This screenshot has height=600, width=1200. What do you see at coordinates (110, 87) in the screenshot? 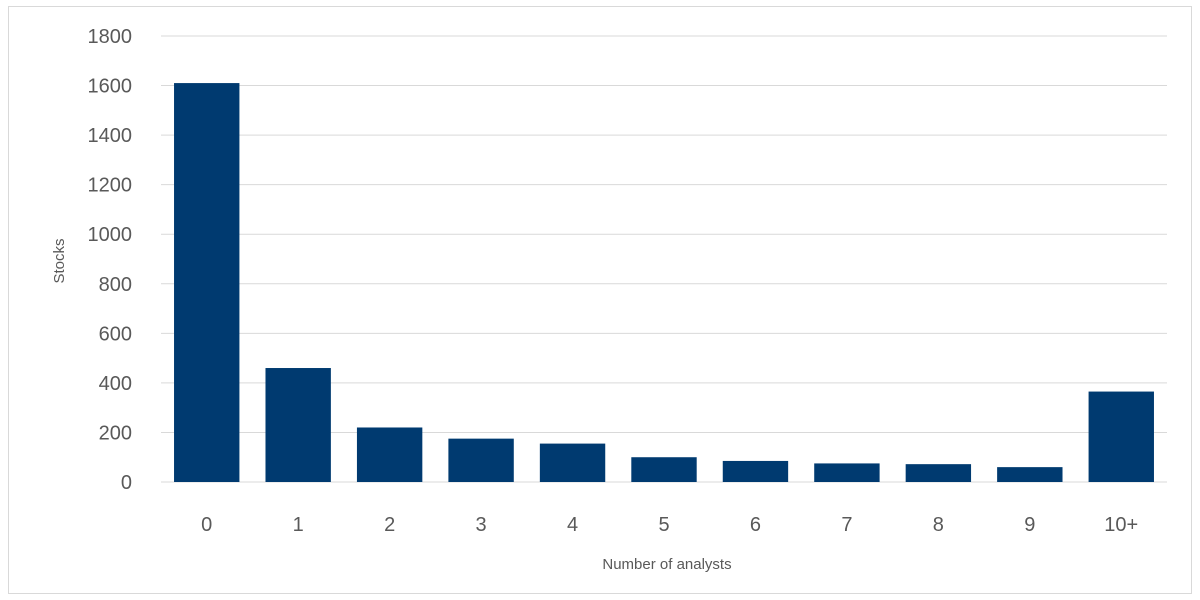
I see `y-tick-label: 1600` at bounding box center [110, 87].